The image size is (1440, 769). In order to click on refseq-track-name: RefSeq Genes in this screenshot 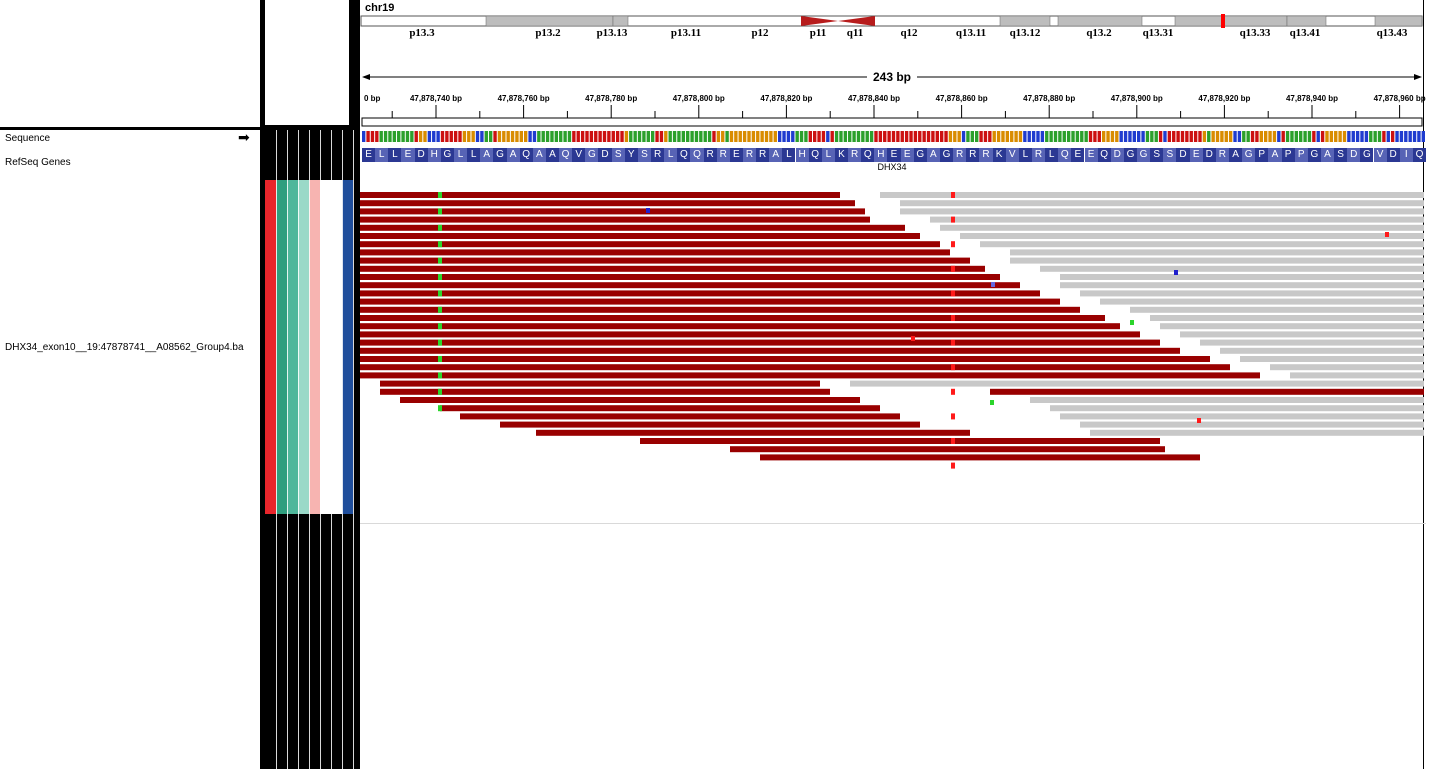, I will do `click(38, 162)`.